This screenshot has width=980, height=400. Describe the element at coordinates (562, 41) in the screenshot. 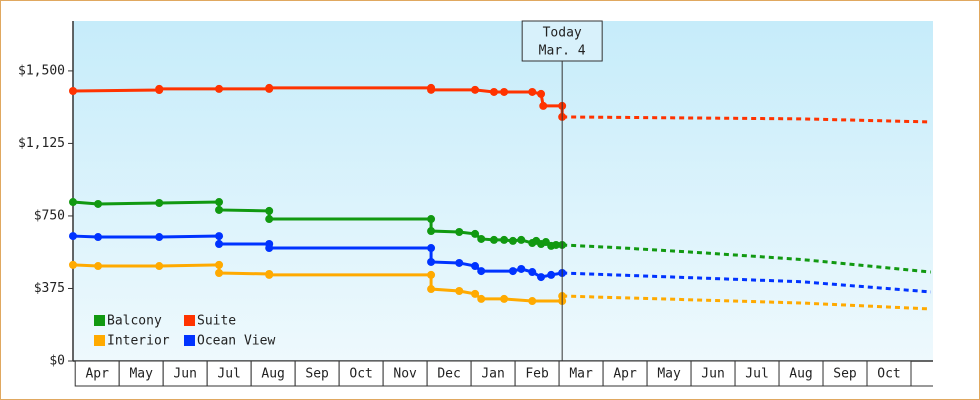

I see `today-box` at that location.